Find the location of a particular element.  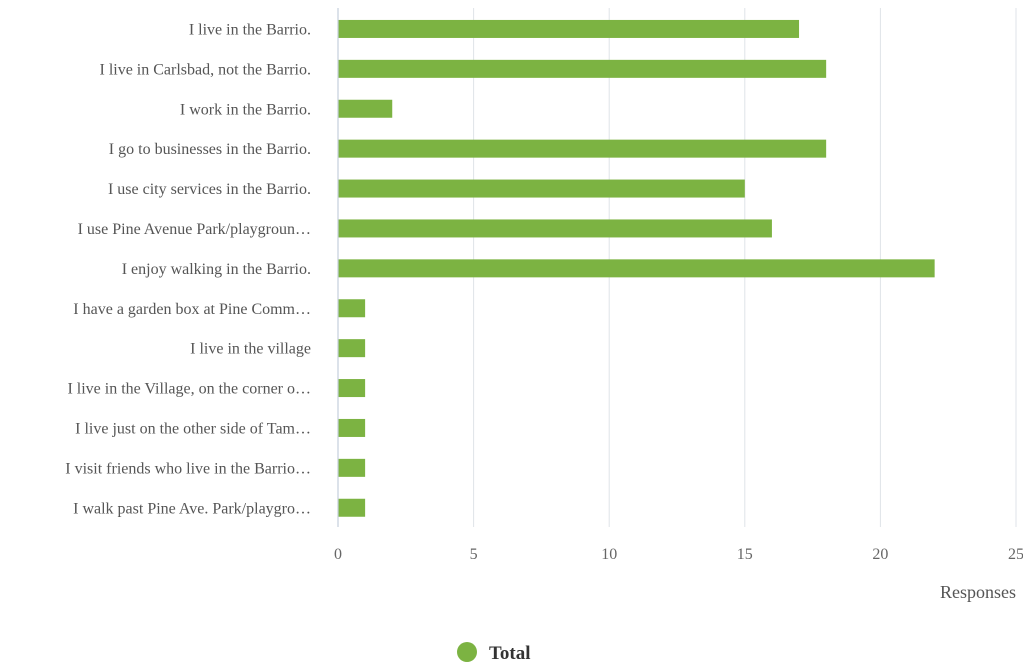

category-label: I live in Carlsbad, not the Barrio. is located at coordinates (205, 69).